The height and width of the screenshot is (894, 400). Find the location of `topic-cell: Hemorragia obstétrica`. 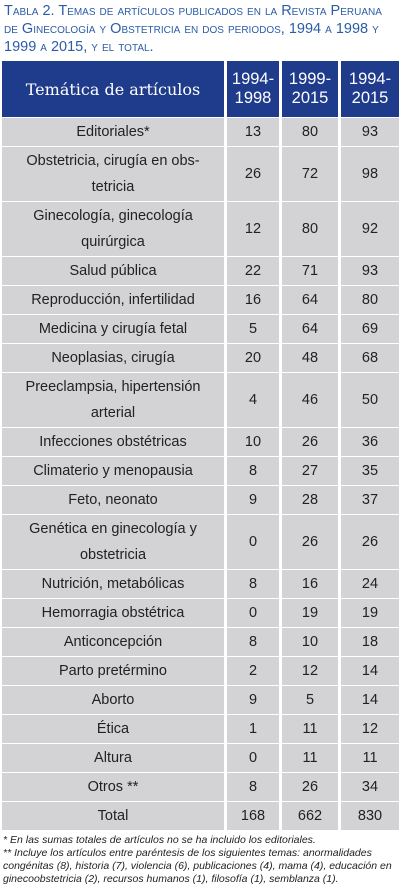

topic-cell: Hemorragia obstétrica is located at coordinates (113, 613).